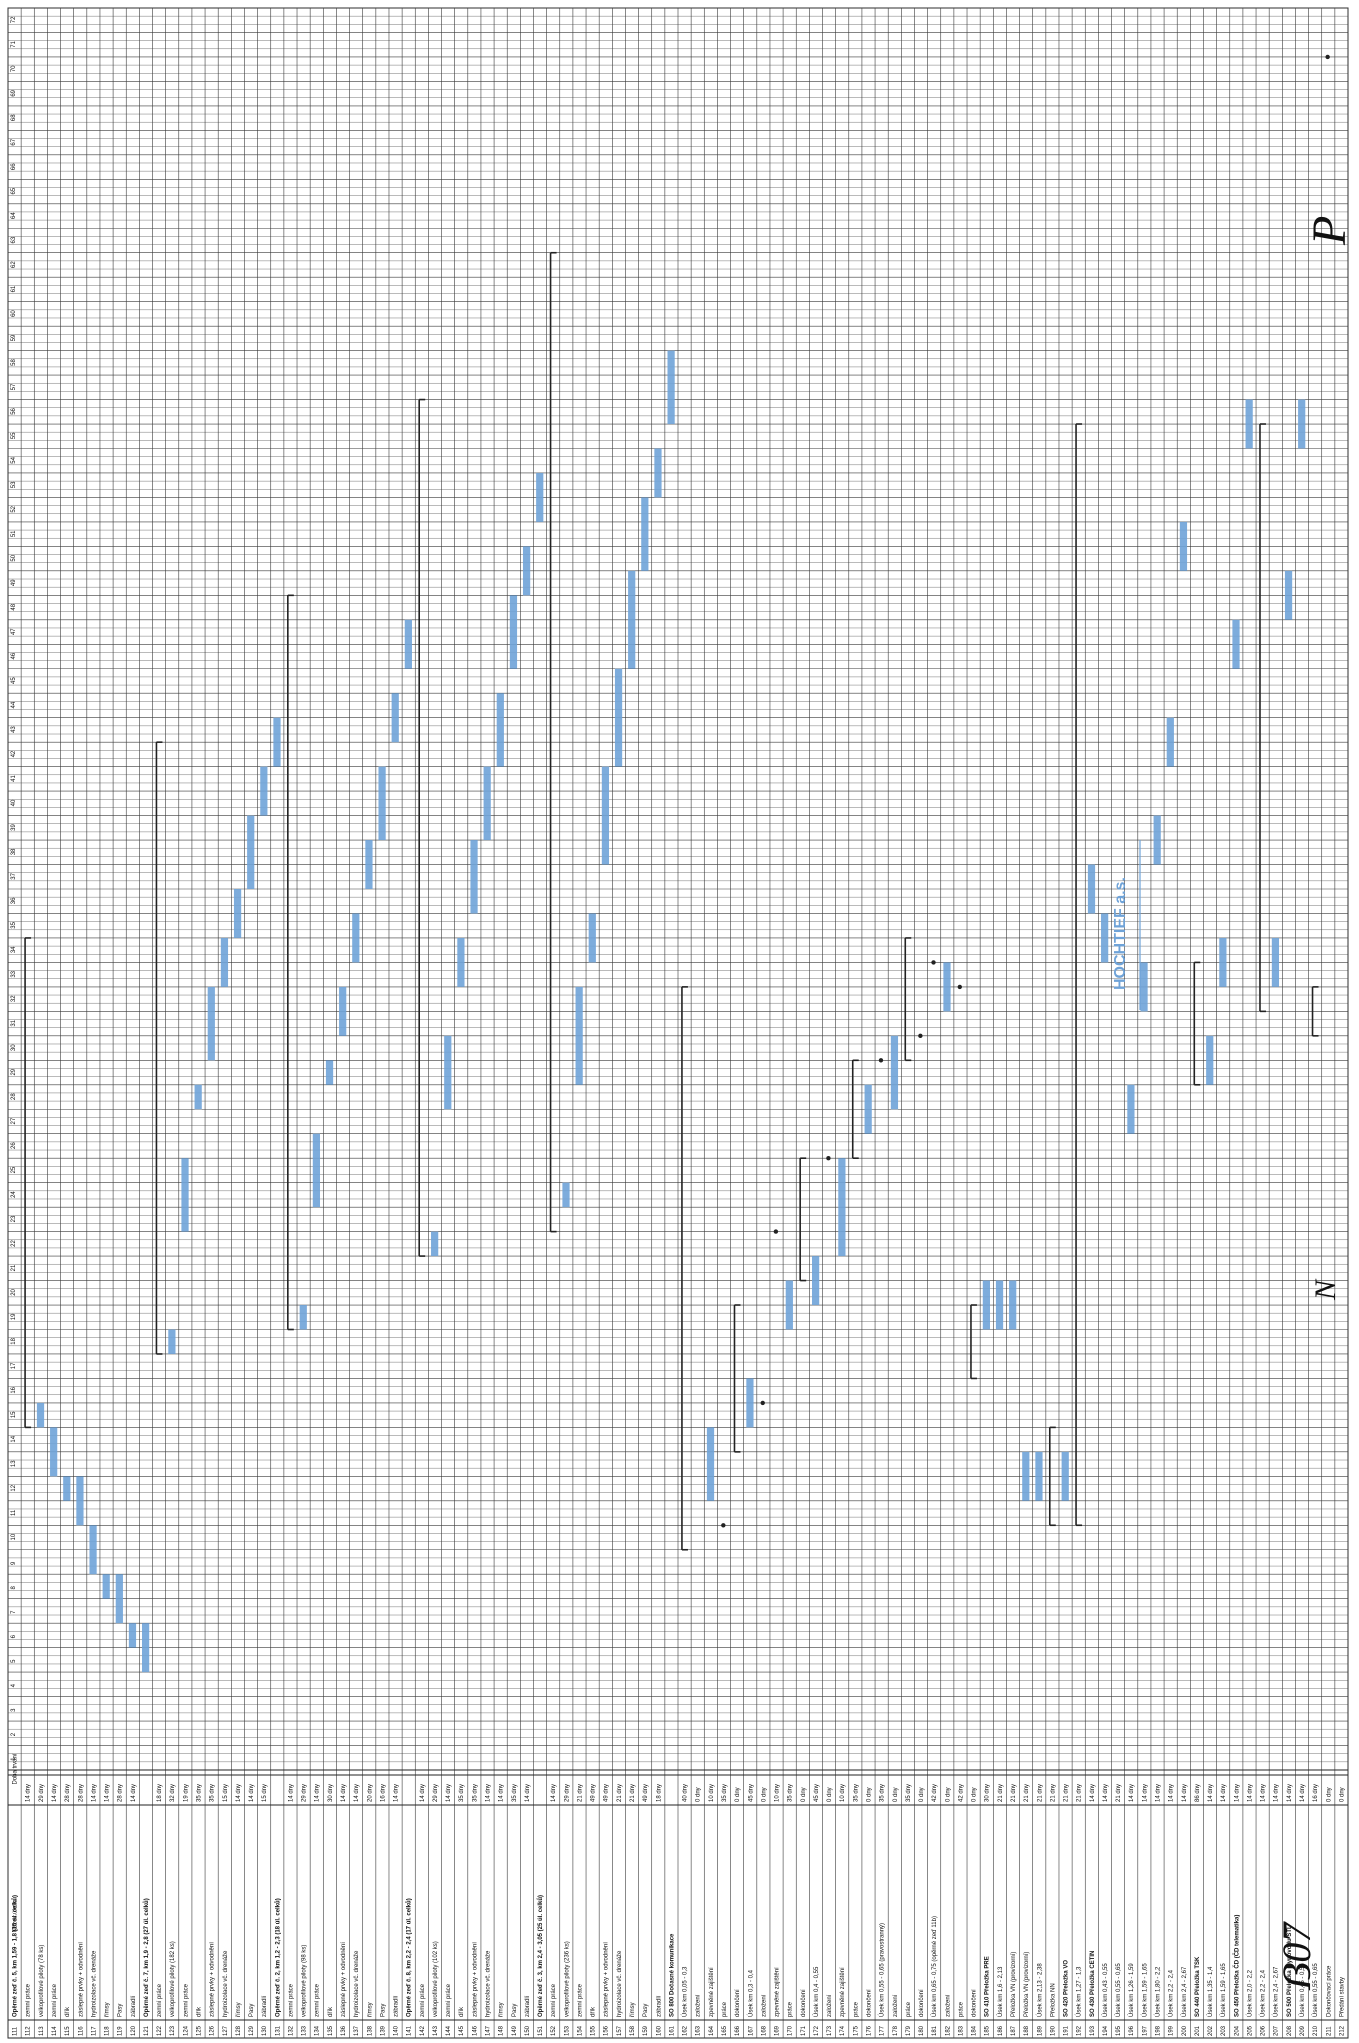 The height and width of the screenshot is (2043, 1359). I want to click on timeline-tick-label: 44, so click(14, 704).